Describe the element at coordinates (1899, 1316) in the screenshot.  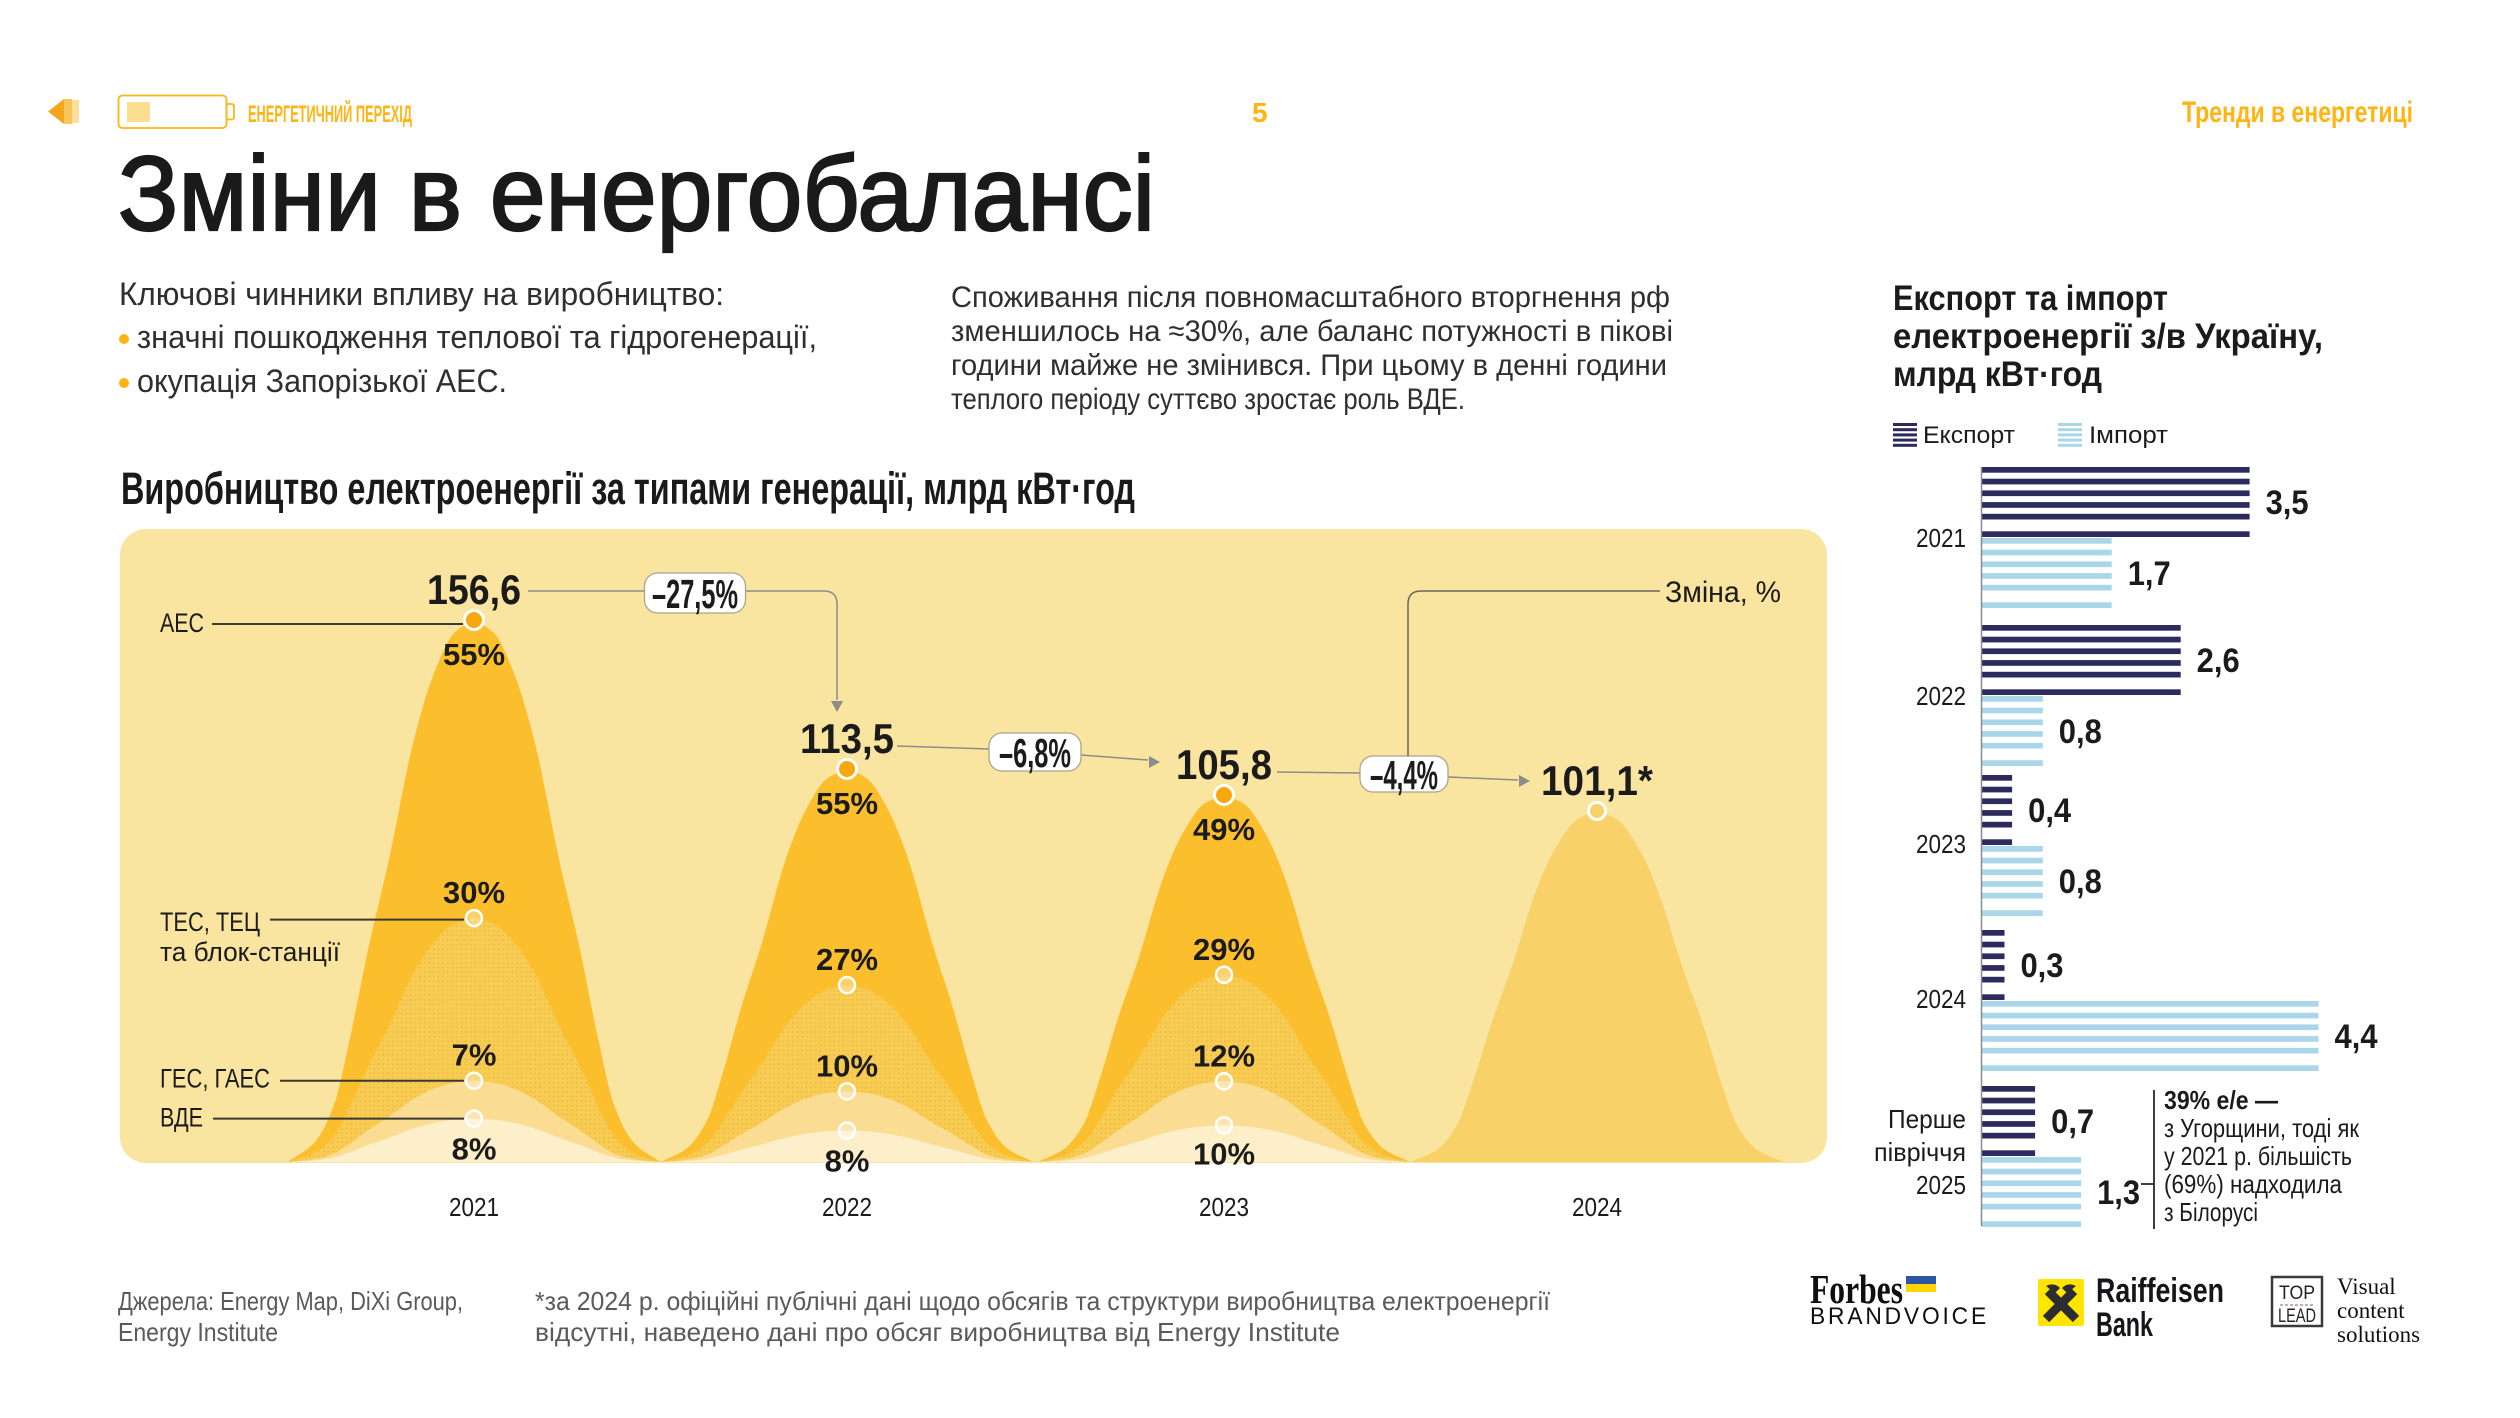
I see `svg-text: BRANDVOICE` at that location.